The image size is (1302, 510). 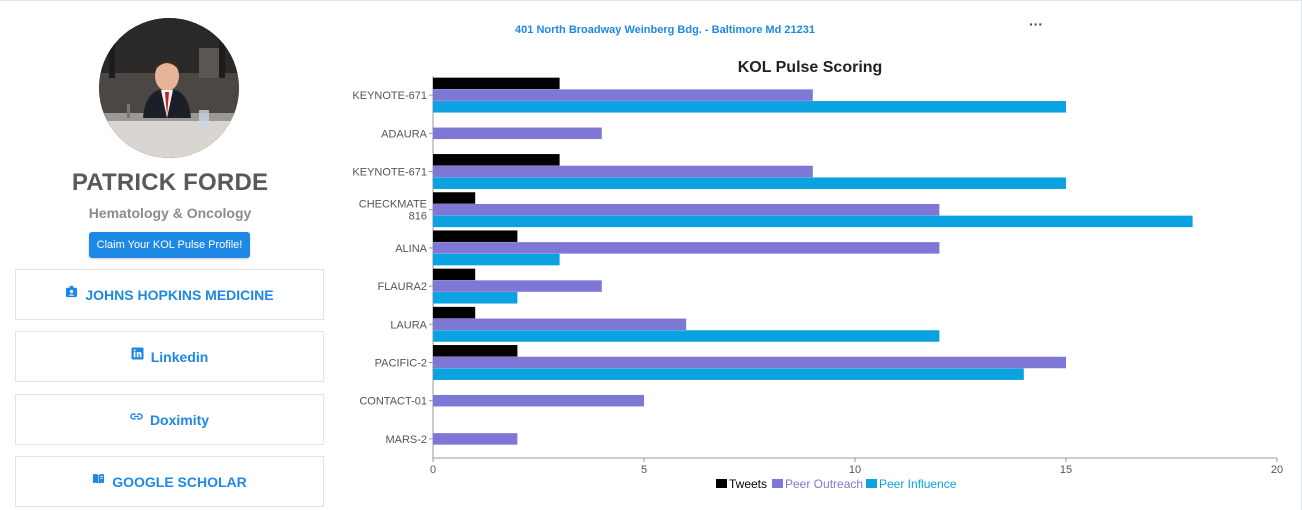 What do you see at coordinates (401, 364) in the screenshot?
I see `category-label: PACIFIC-2` at bounding box center [401, 364].